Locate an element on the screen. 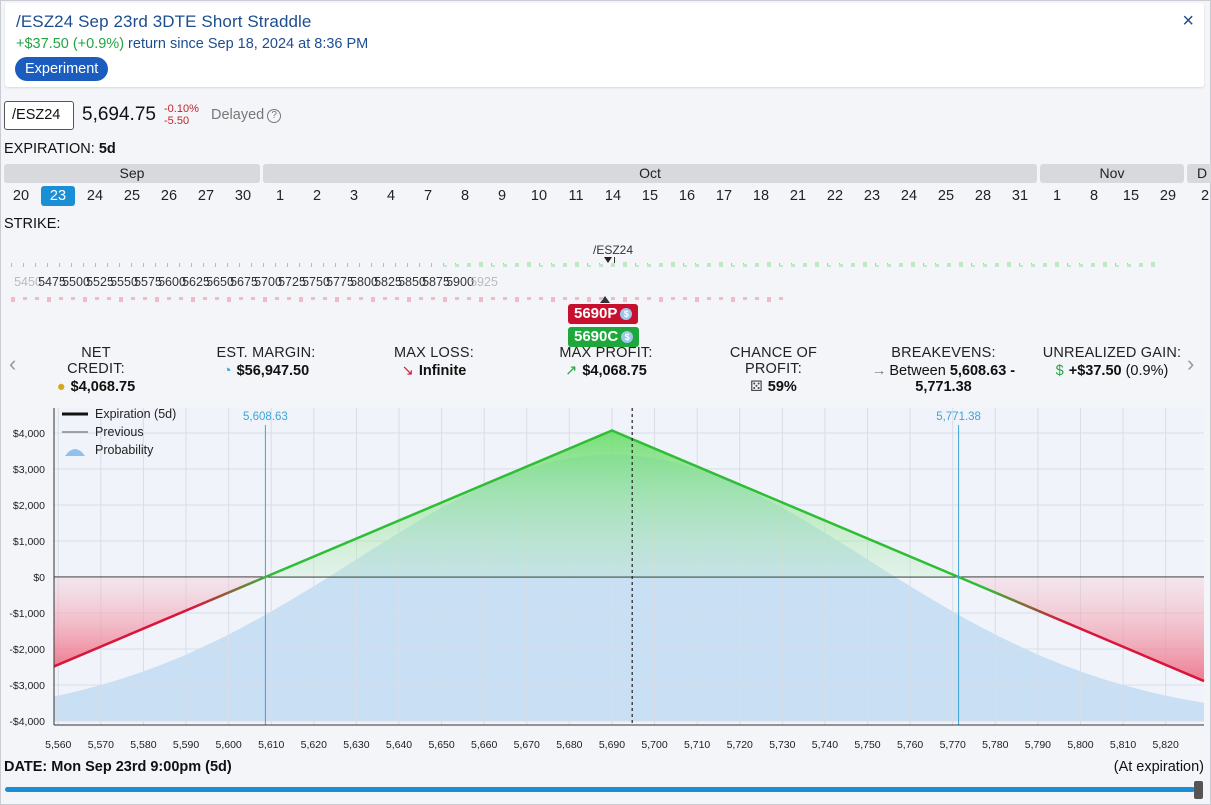 This screenshot has width=1211, height=805. strike-label-item: 5800 is located at coordinates (364, 282).